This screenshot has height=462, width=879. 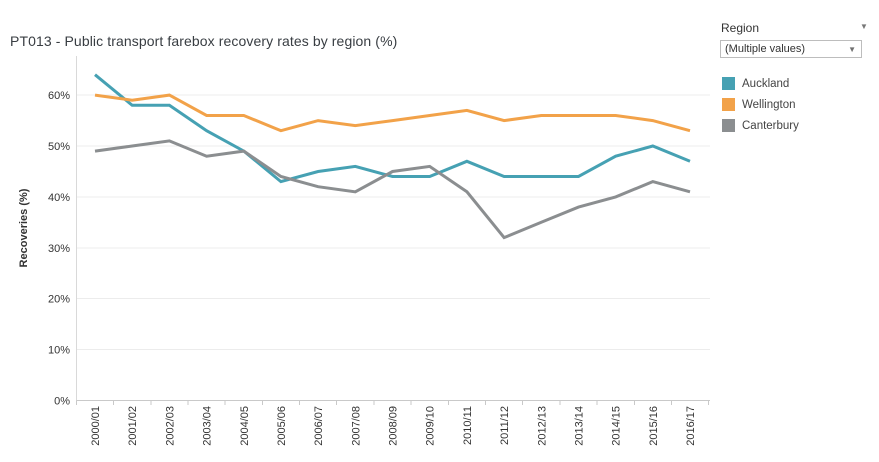 I want to click on region-dropdown-value: (Multiple values), so click(x=765, y=49).